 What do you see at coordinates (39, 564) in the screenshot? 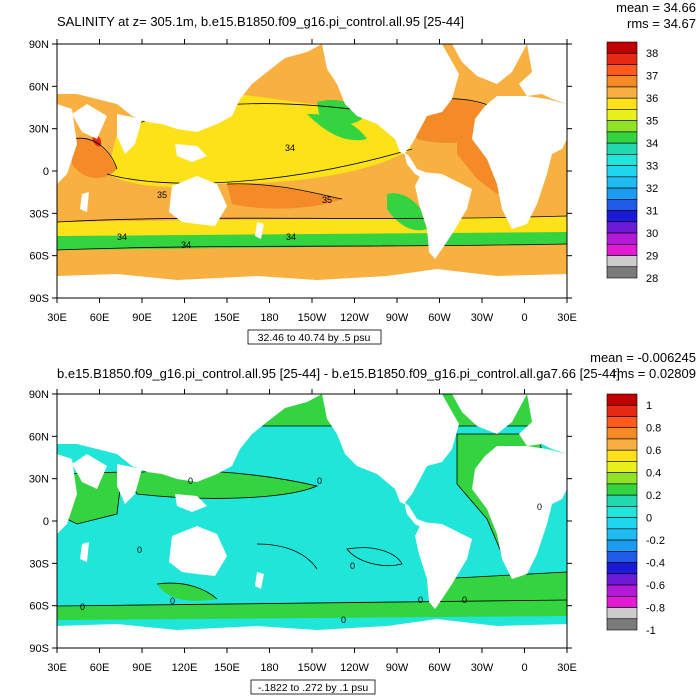
I see `bottom-lat-label: 30S` at bounding box center [39, 564].